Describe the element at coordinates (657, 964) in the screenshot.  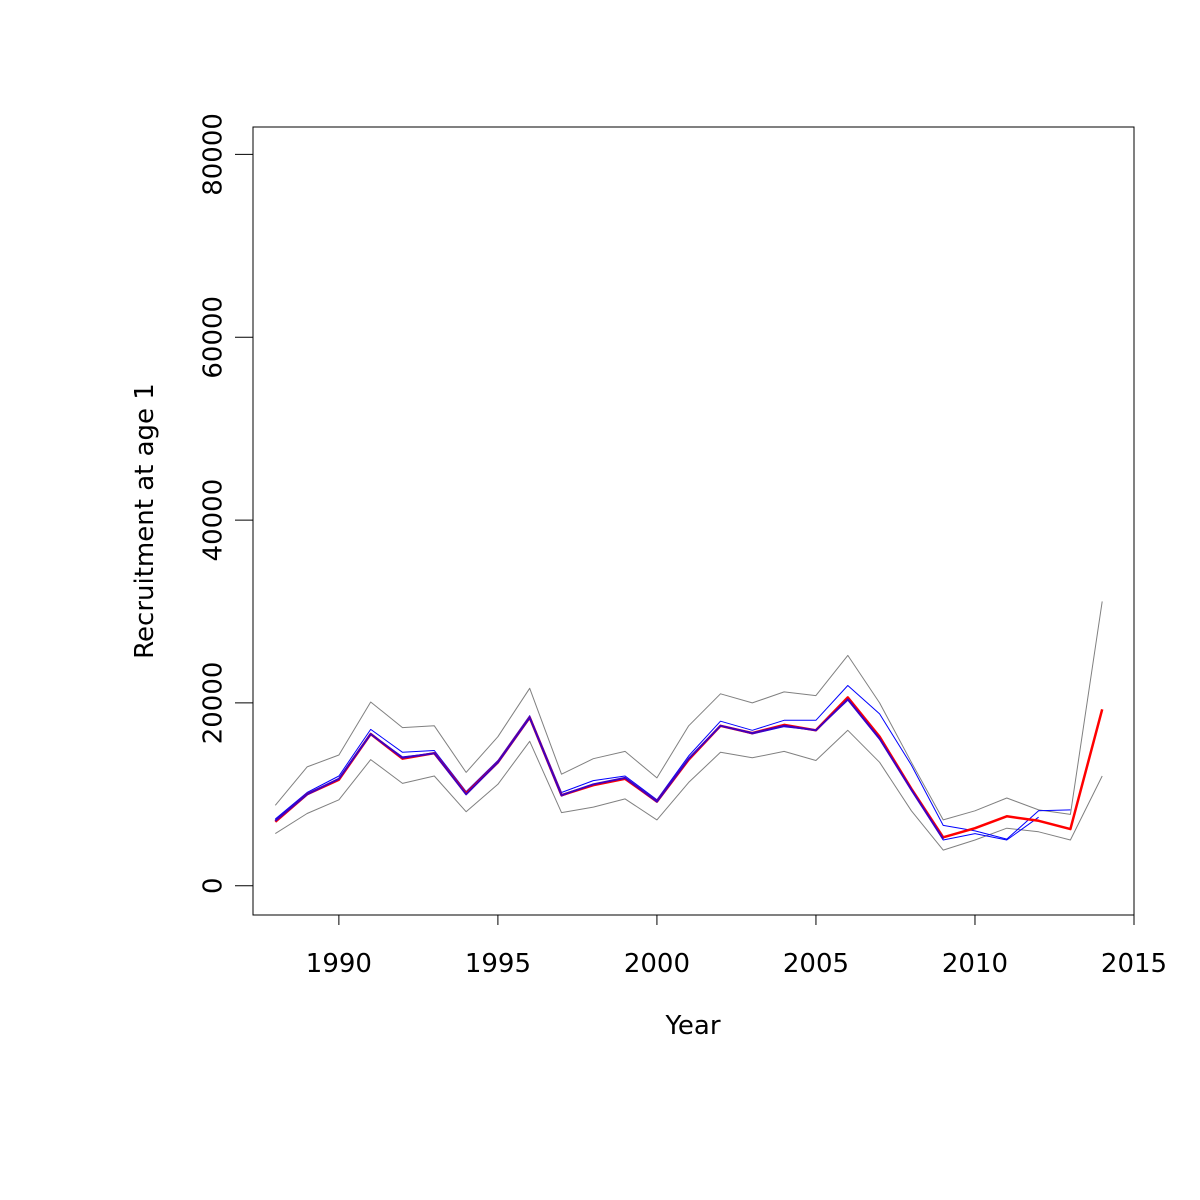
I see `x-tick-label: 2000` at that location.